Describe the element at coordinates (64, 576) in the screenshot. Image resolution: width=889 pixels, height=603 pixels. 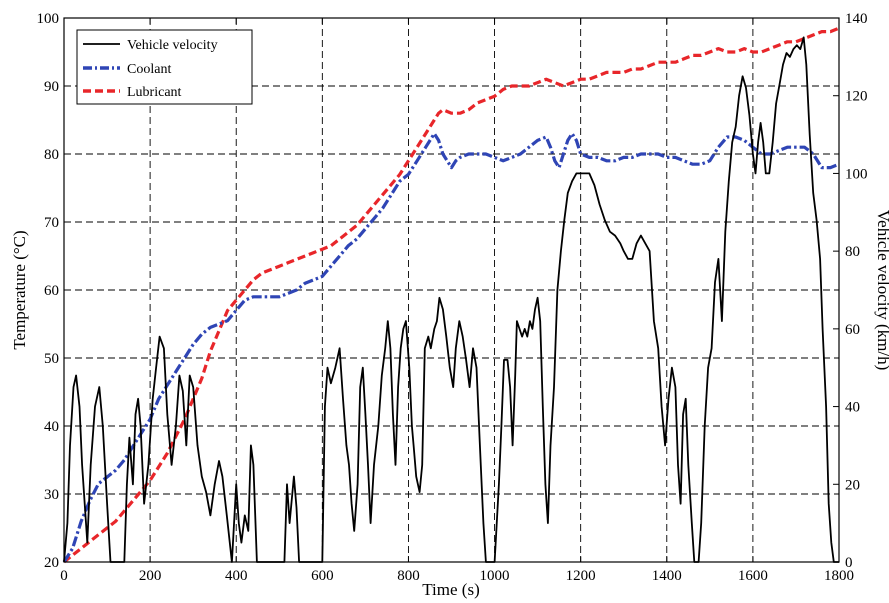
I see `x-tick-label: 0` at that location.